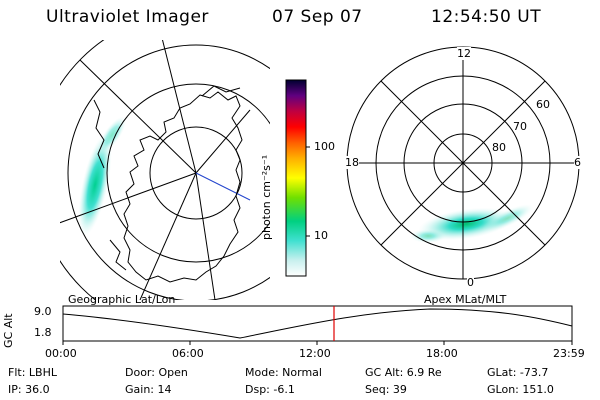 This screenshot has height=400, width=600. Describe the element at coordinates (442, 353) in the screenshot. I see `time-tick-label: 18:00` at that location.